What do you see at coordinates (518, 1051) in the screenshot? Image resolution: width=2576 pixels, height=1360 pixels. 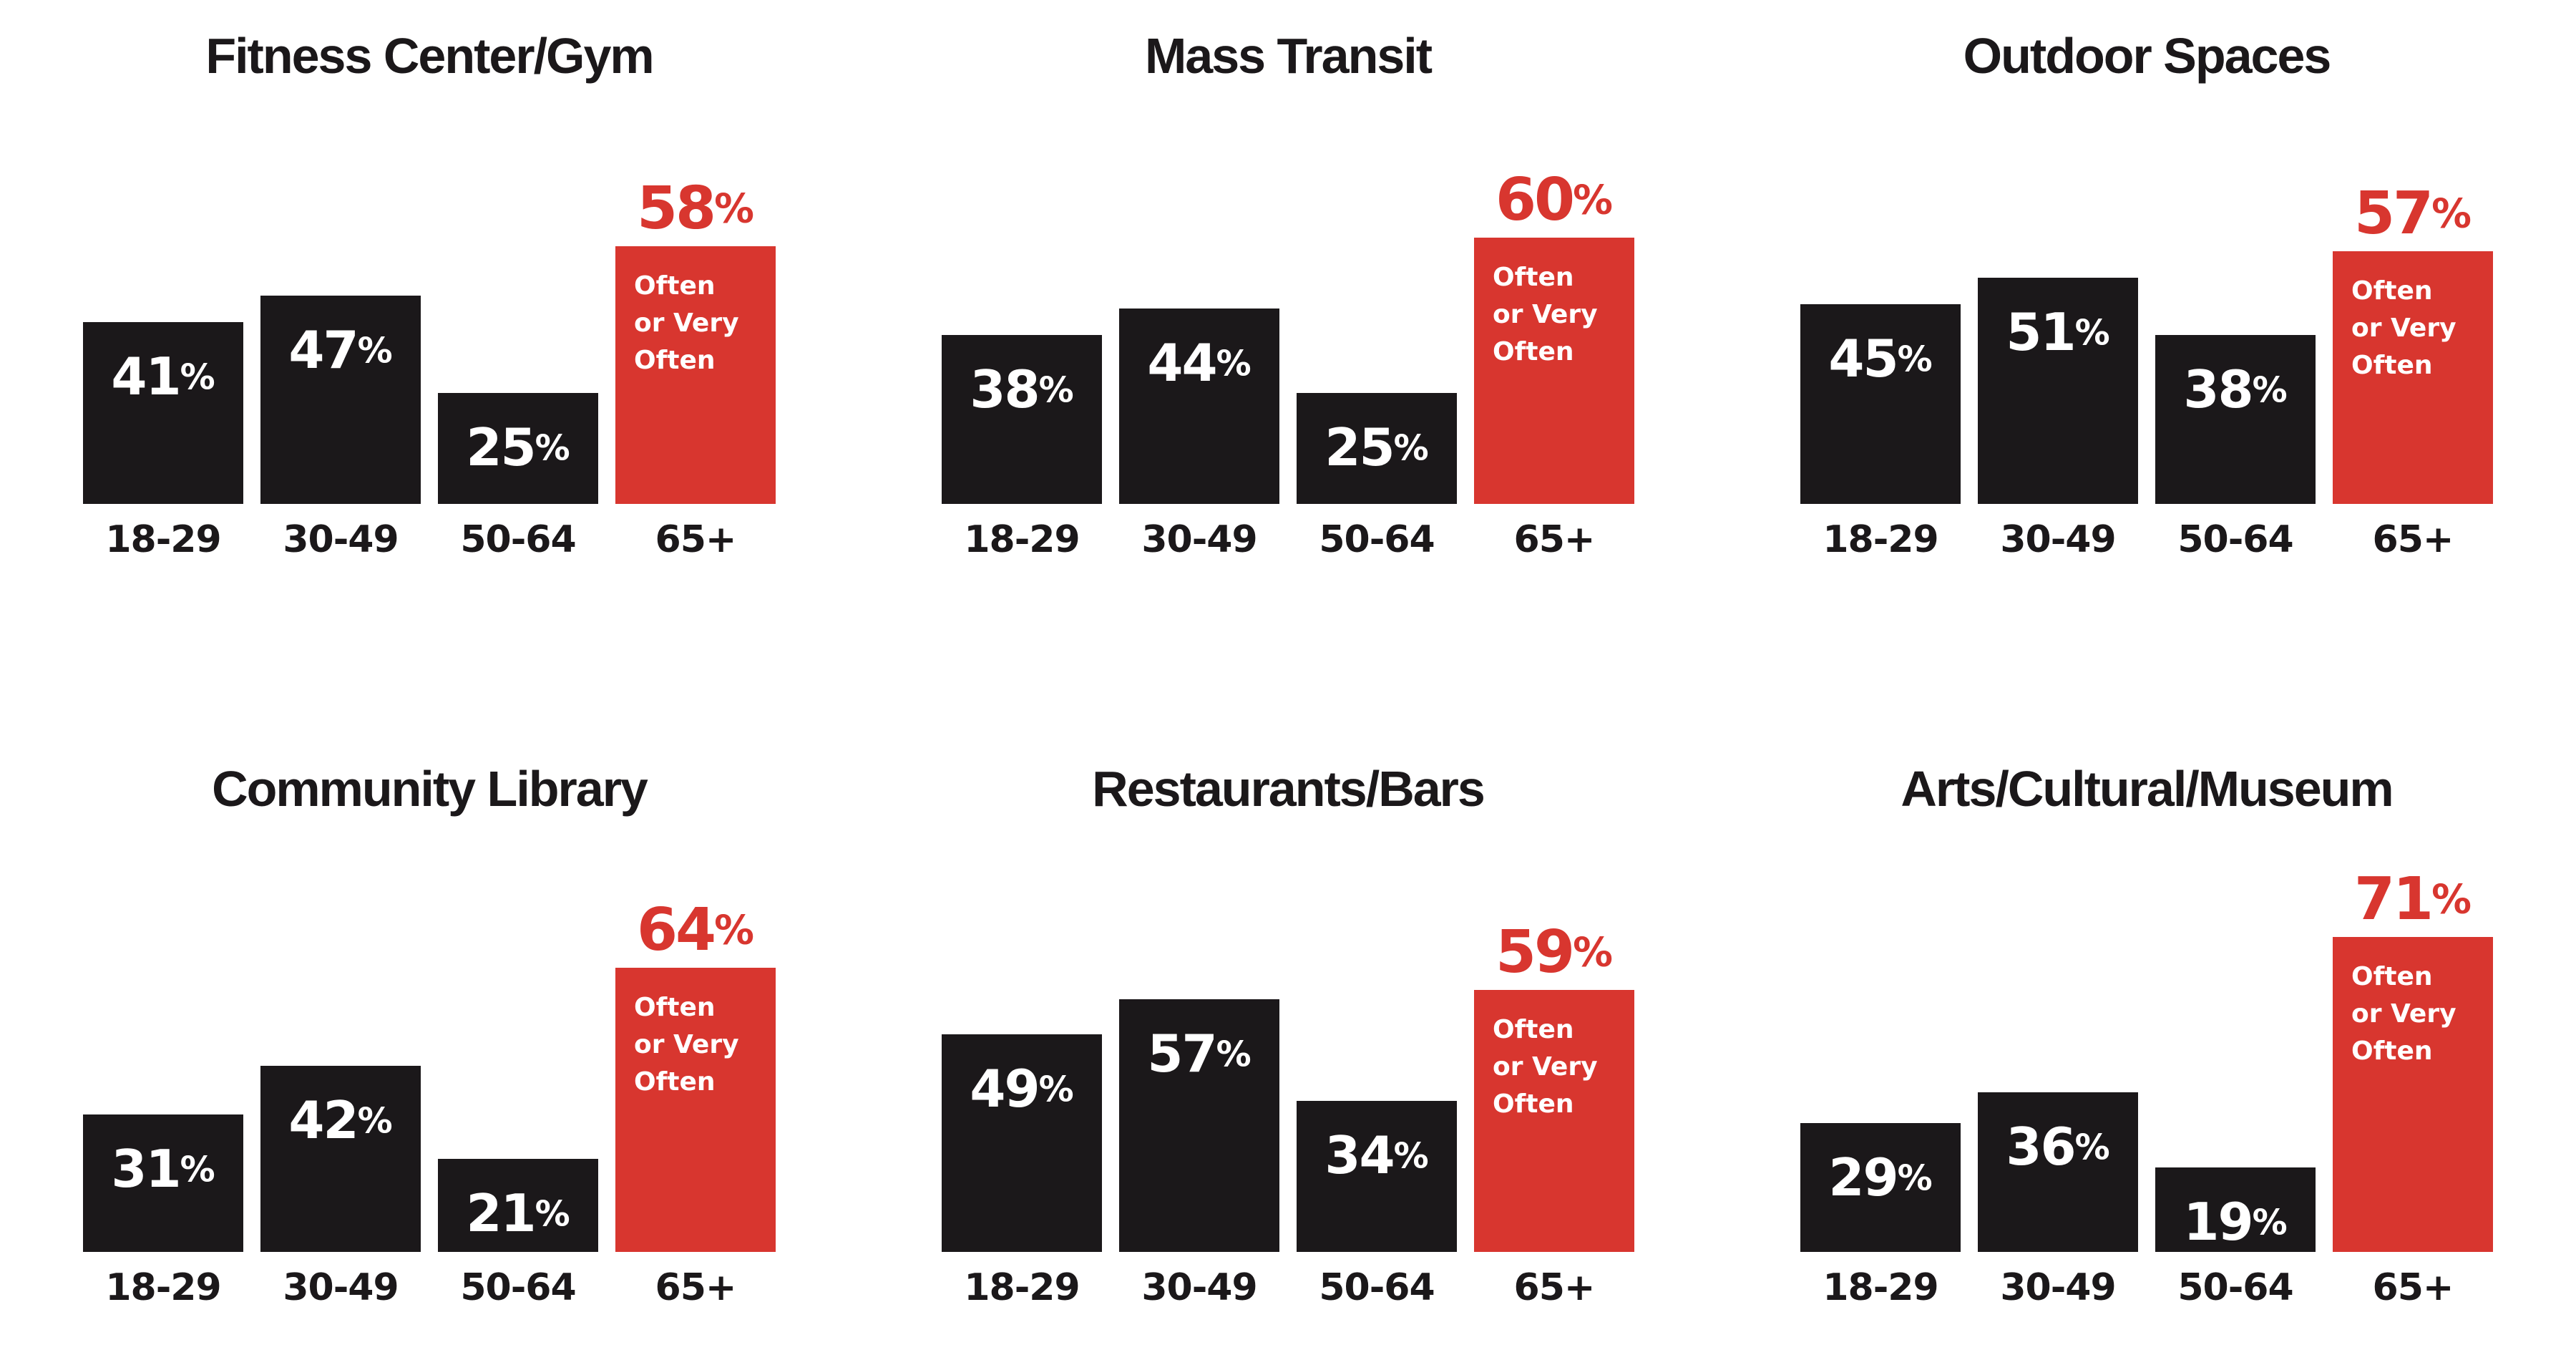 I see `bar-column: 21%` at bounding box center [518, 1051].